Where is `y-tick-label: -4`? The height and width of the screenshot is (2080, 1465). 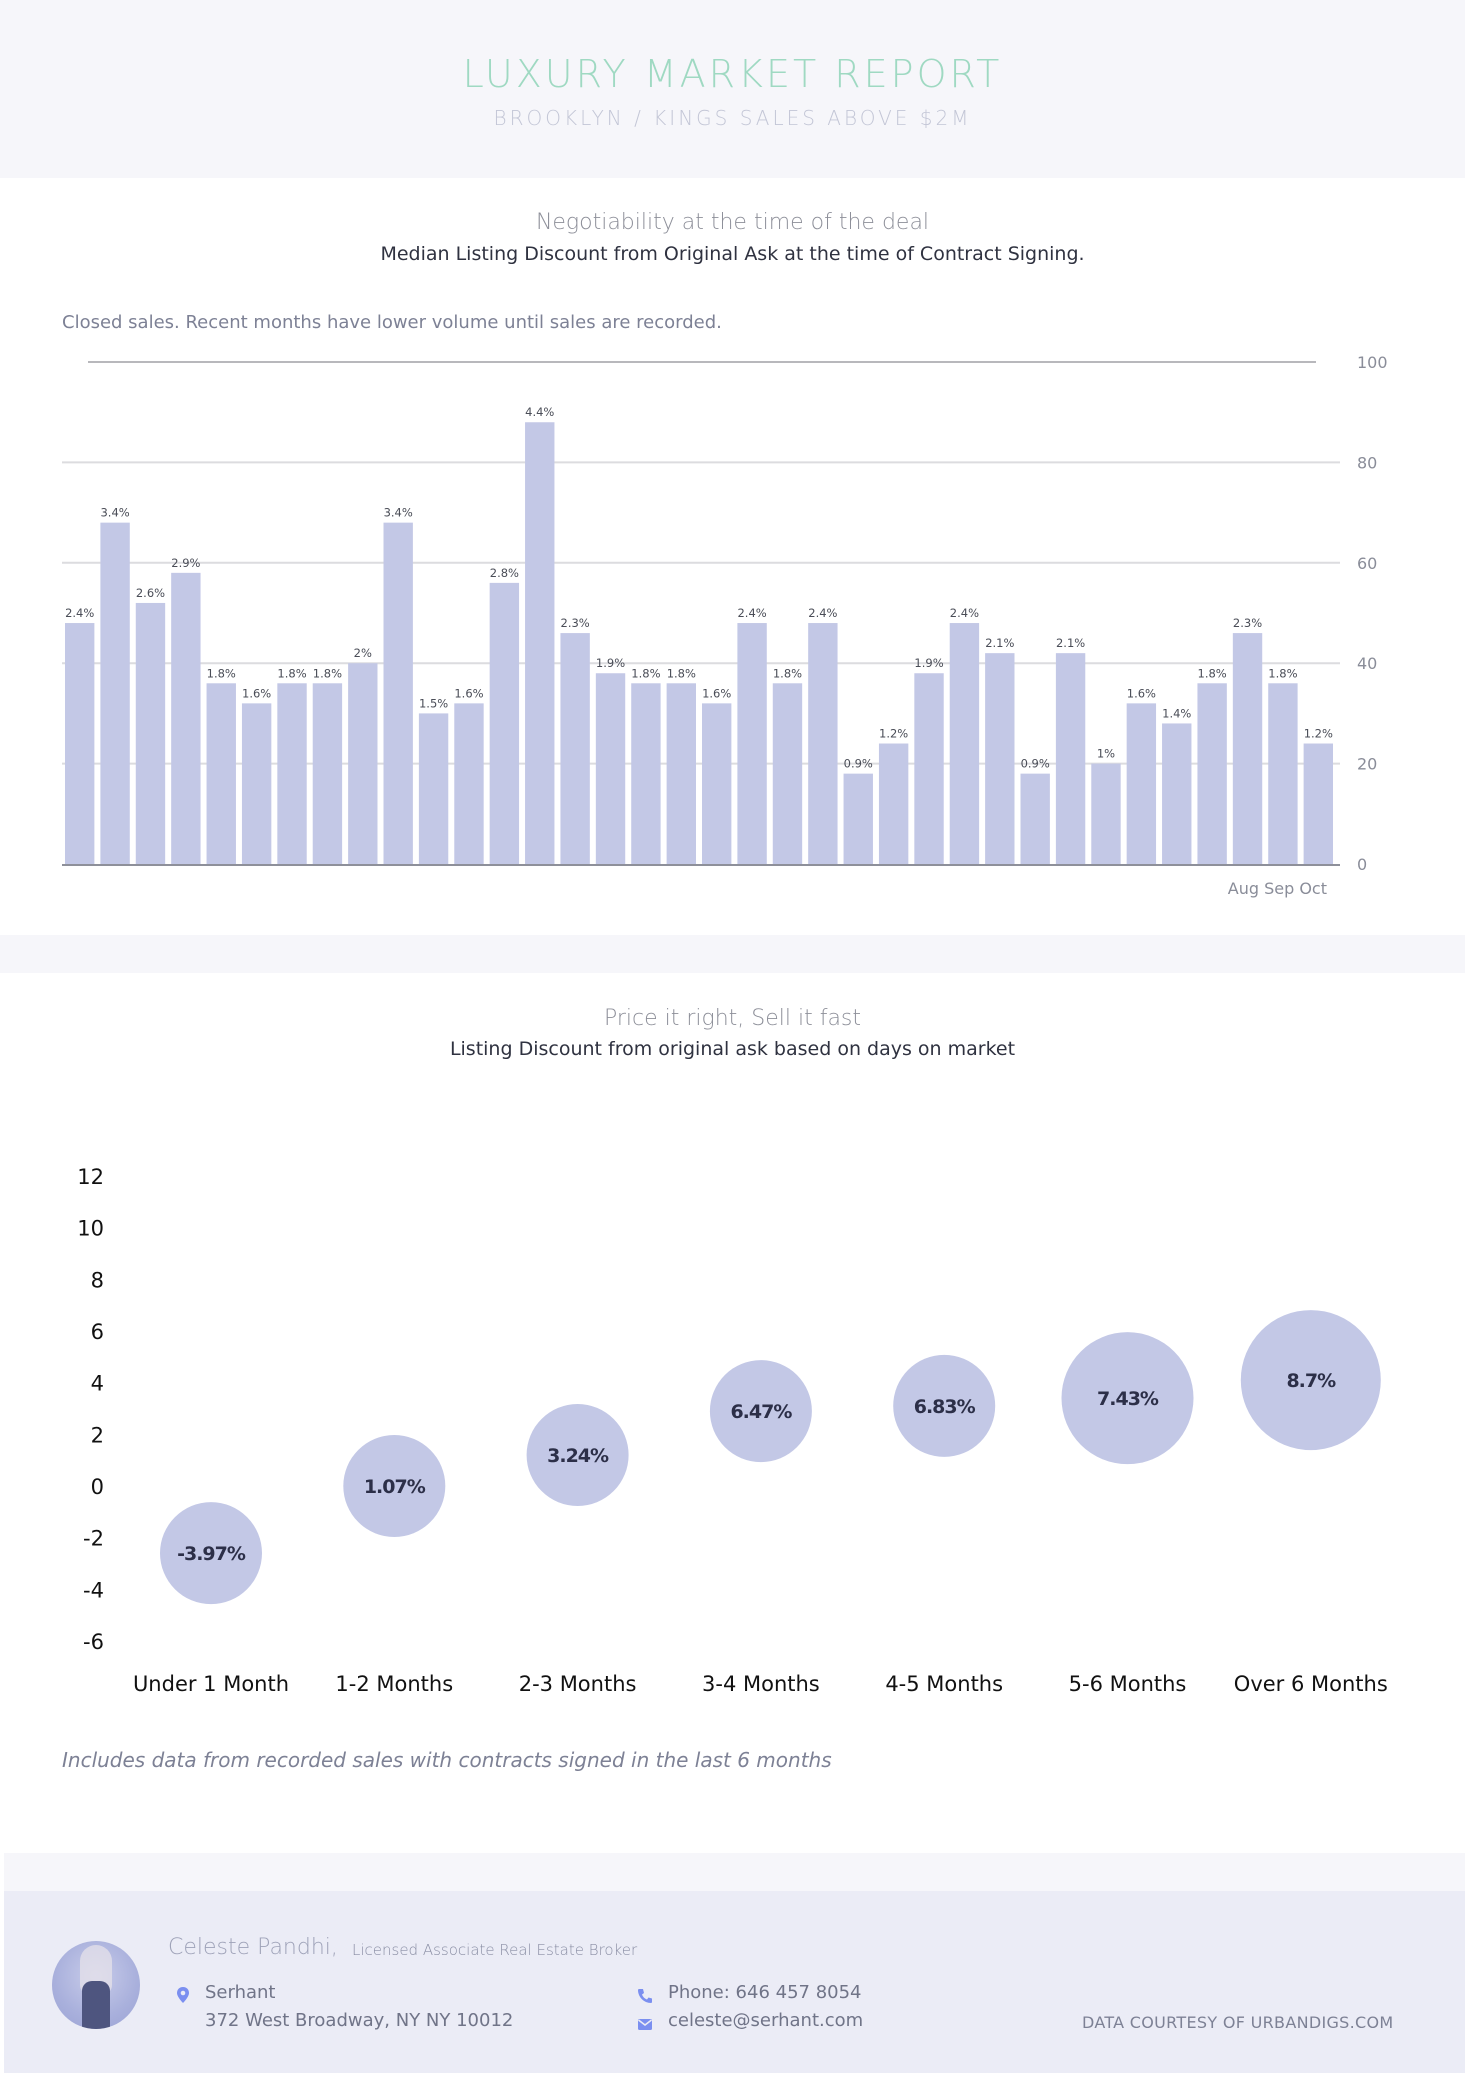
y-tick-label: -4 is located at coordinates (93, 1590).